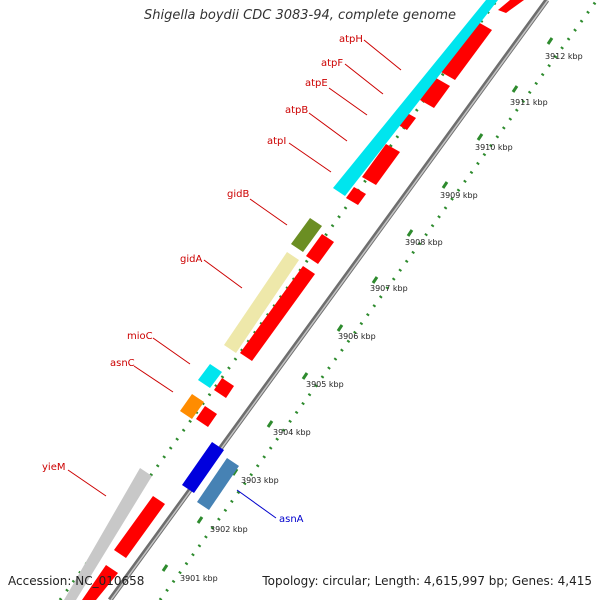 The height and width of the screenshot is (600, 600). What do you see at coordinates (310, 157) in the screenshot?
I see `leader-atpI` at bounding box center [310, 157].